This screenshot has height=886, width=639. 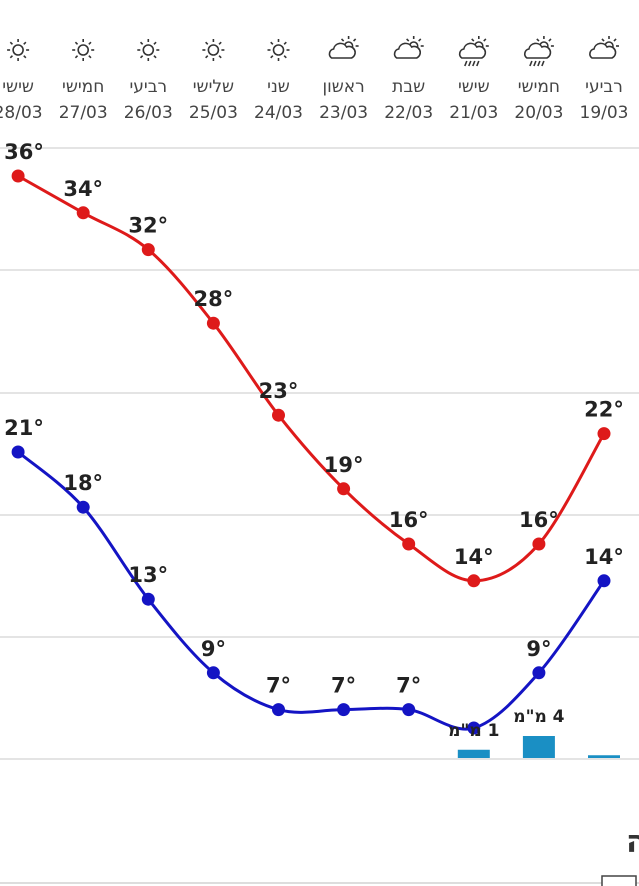 I want to click on date-label: 28/03, so click(x=21, y=113).